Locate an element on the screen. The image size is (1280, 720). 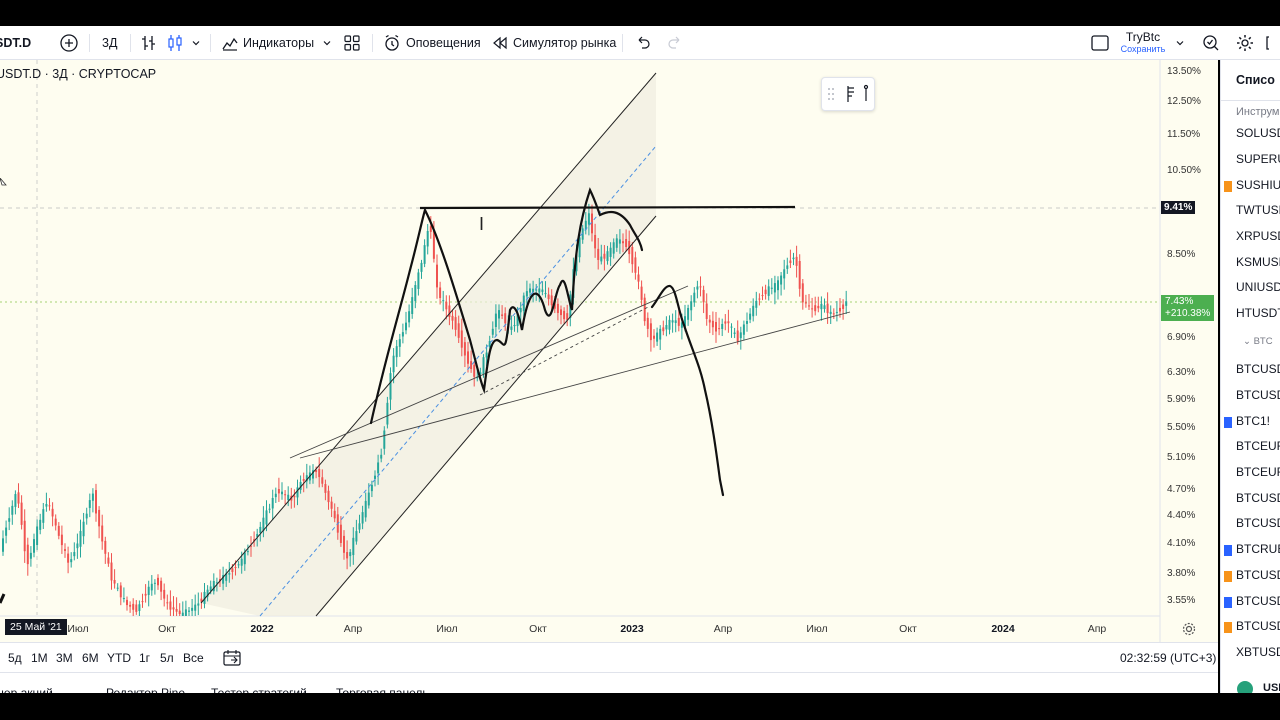
timeframe-button: YTD is located at coordinates (119, 658).